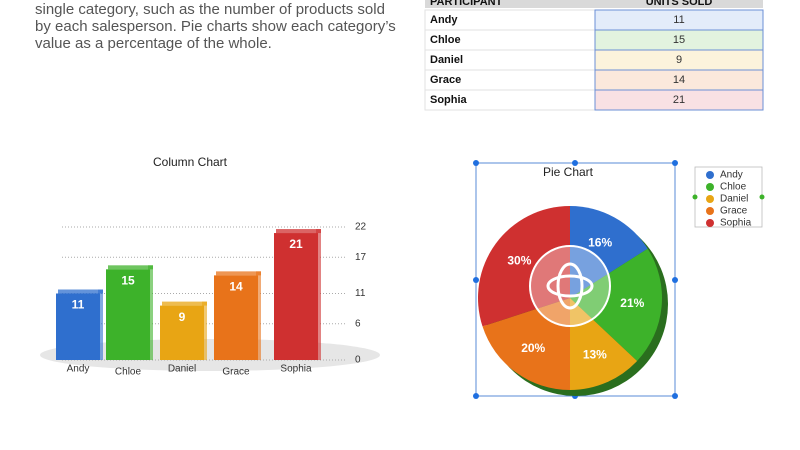 Image resolution: width=800 pixels, height=450 pixels. I want to click on name-cell: Andy, so click(444, 20).